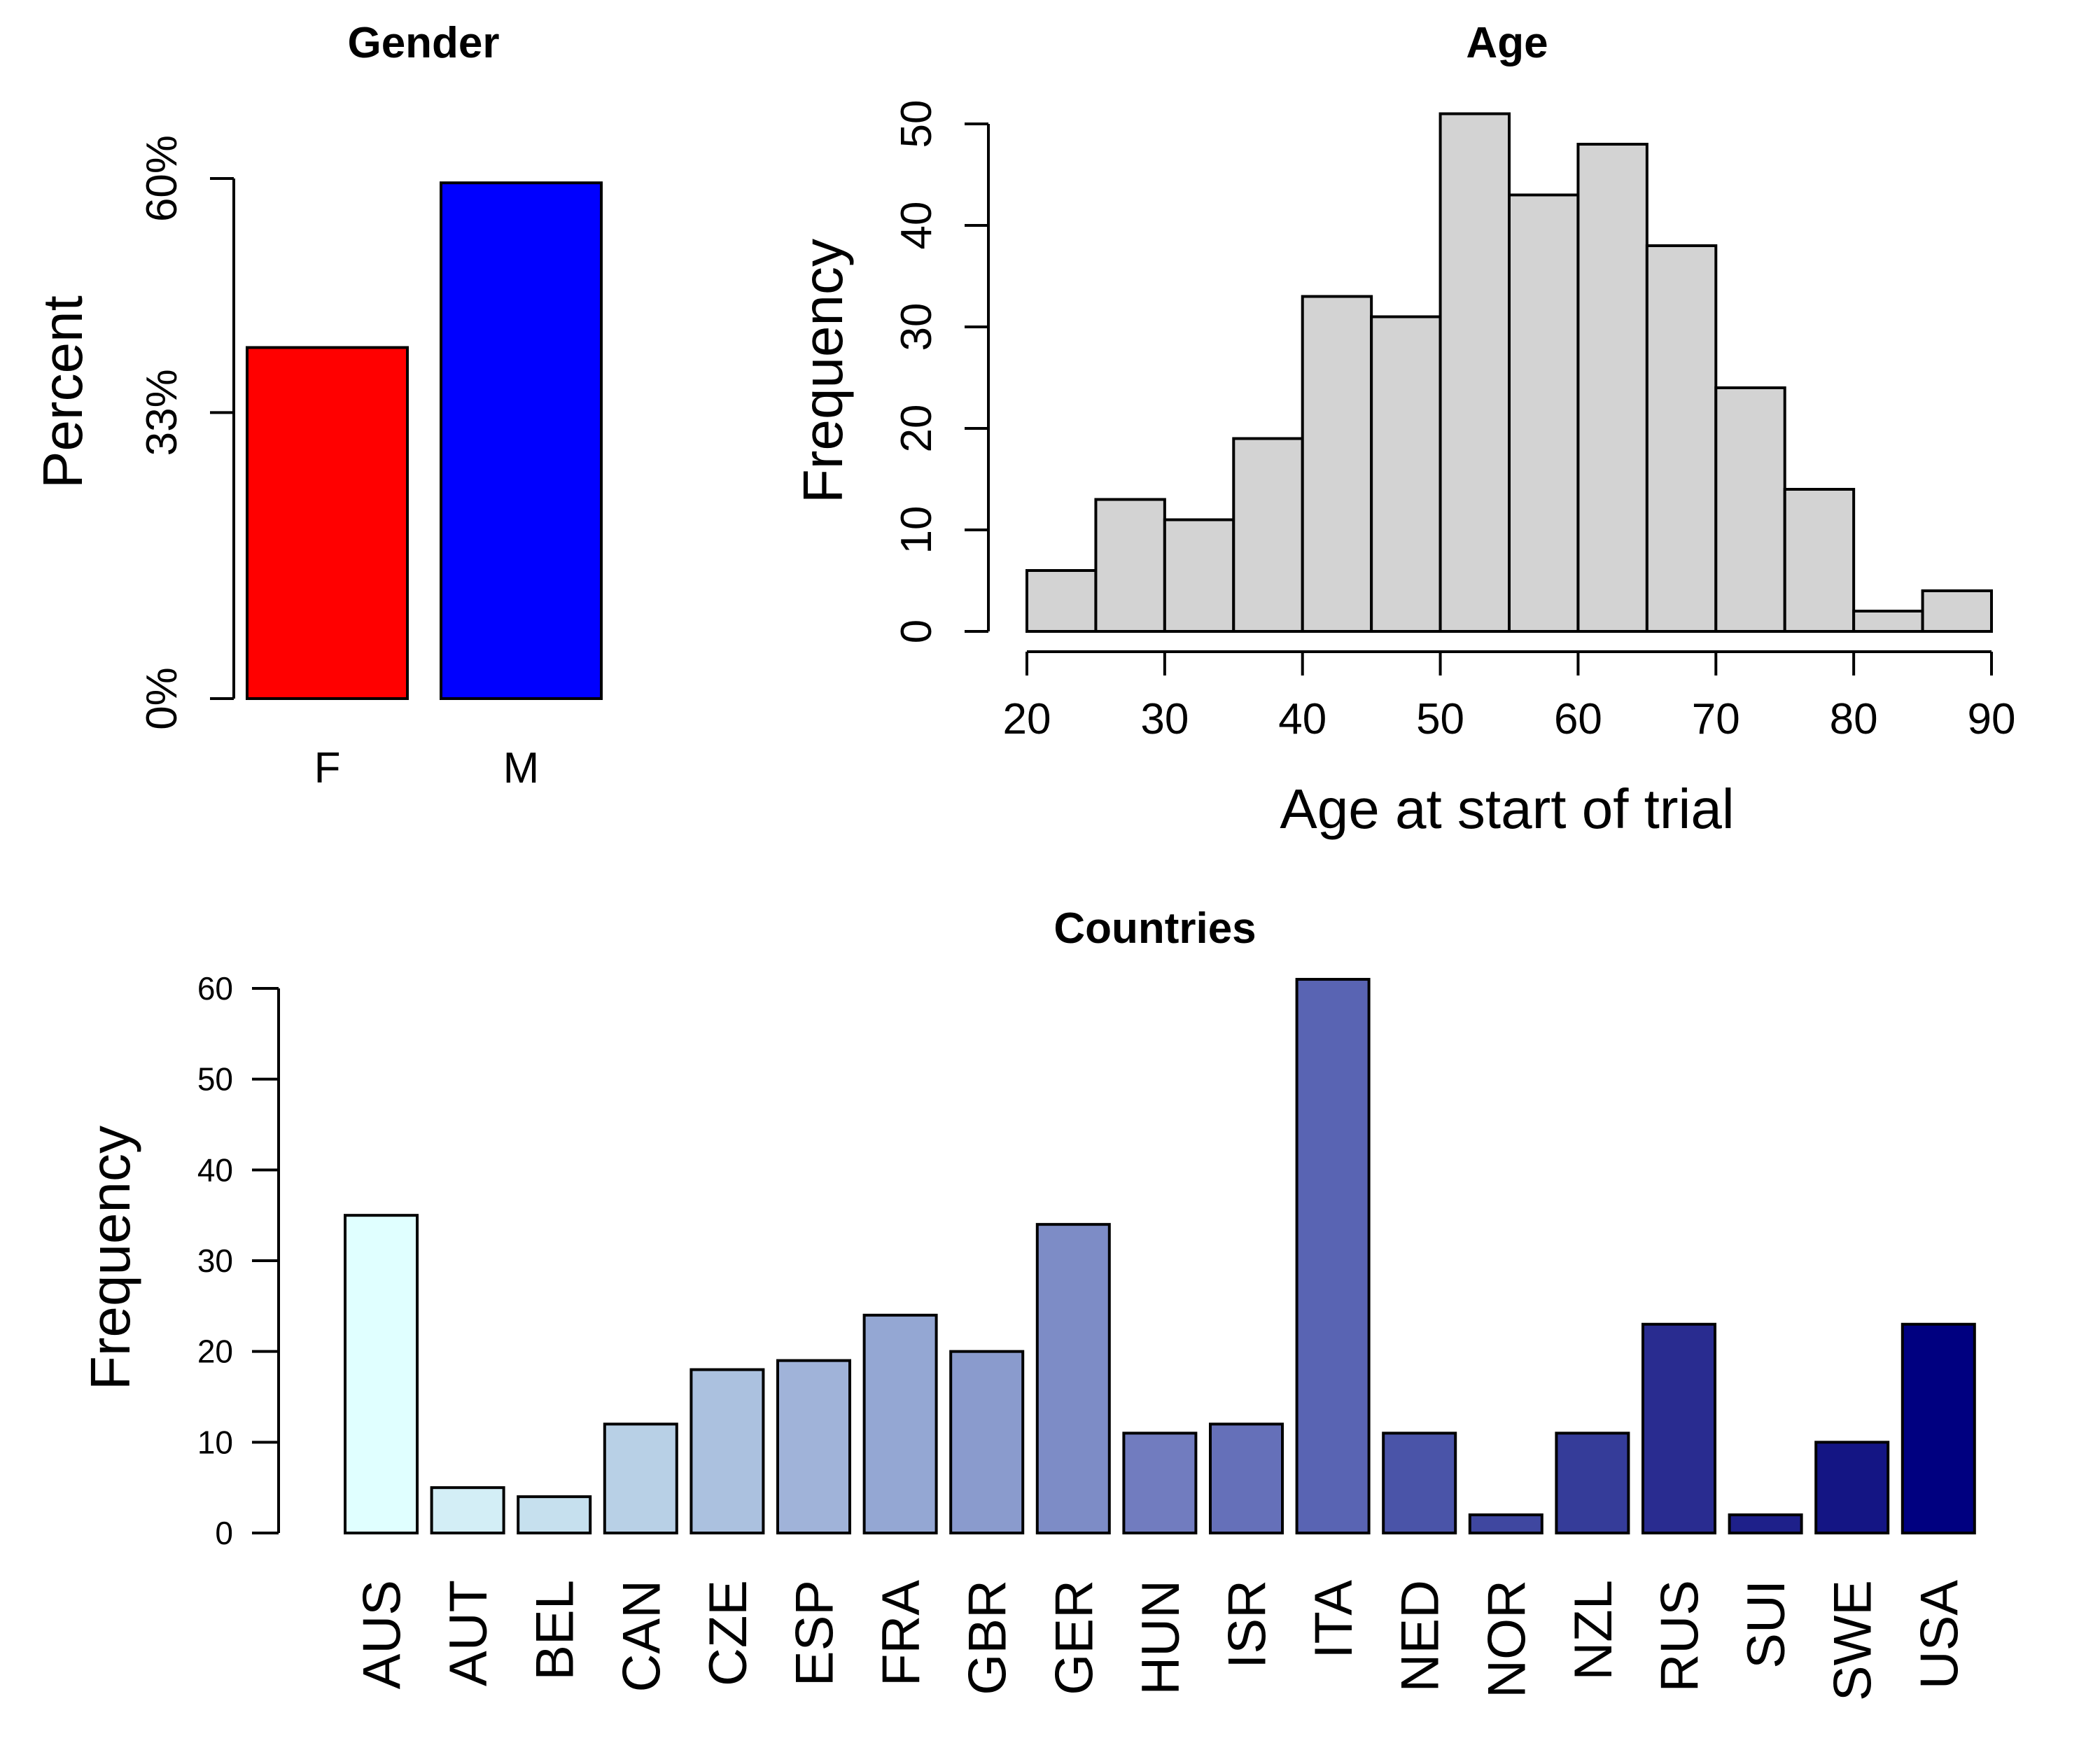 This screenshot has width=2100, height=1750. Describe the element at coordinates (1164, 719) in the screenshot. I see `age-x-tick-label: 30` at that location.